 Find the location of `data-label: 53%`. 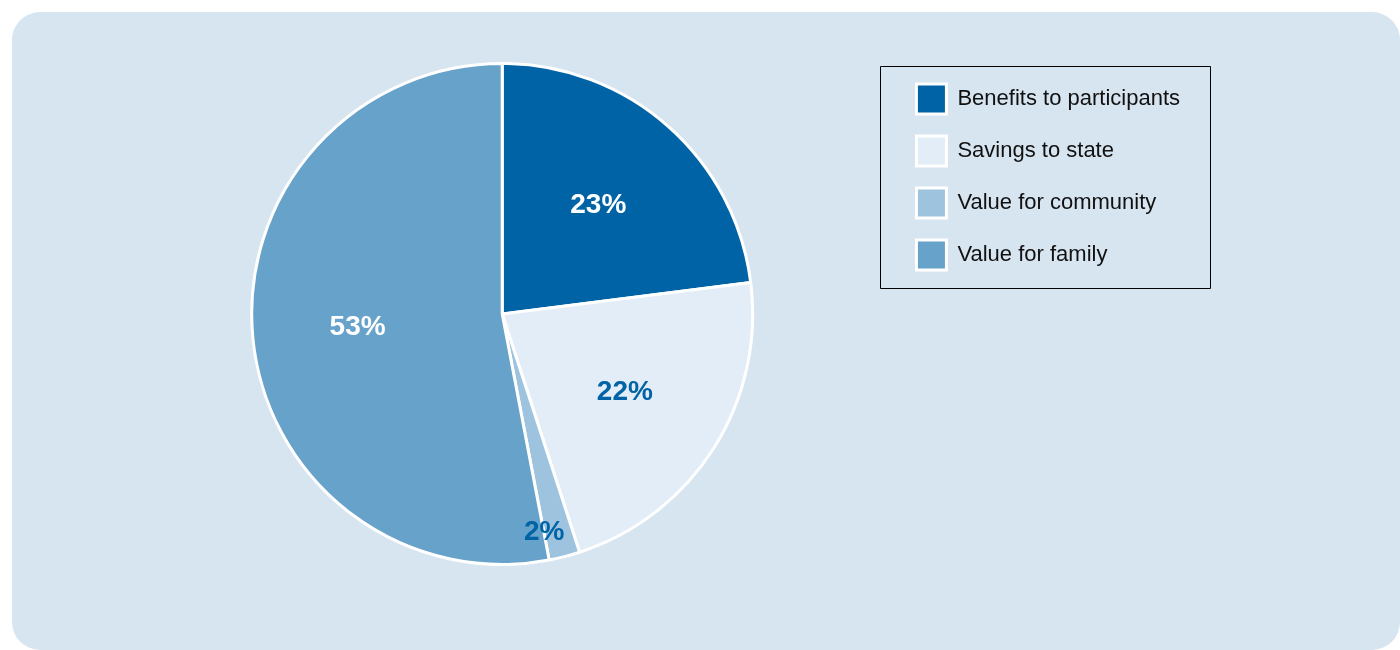

data-label: 53% is located at coordinates (357, 326).